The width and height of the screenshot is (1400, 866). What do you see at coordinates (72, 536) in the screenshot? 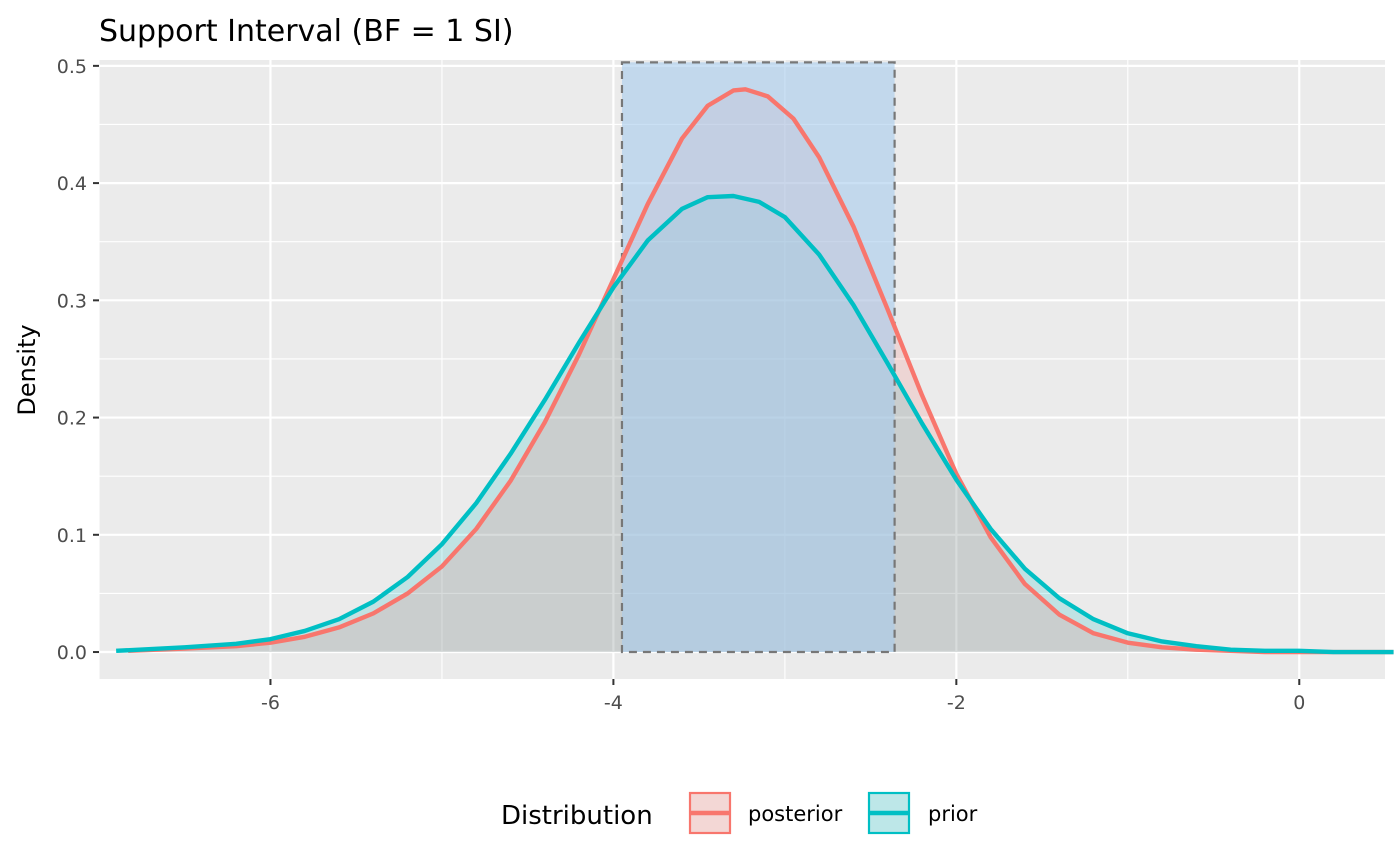
I see `y-tick-label: 0.1` at bounding box center [72, 536].